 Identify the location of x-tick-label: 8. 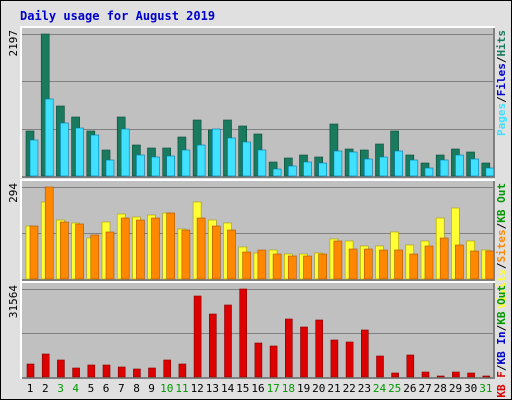
(136, 388).